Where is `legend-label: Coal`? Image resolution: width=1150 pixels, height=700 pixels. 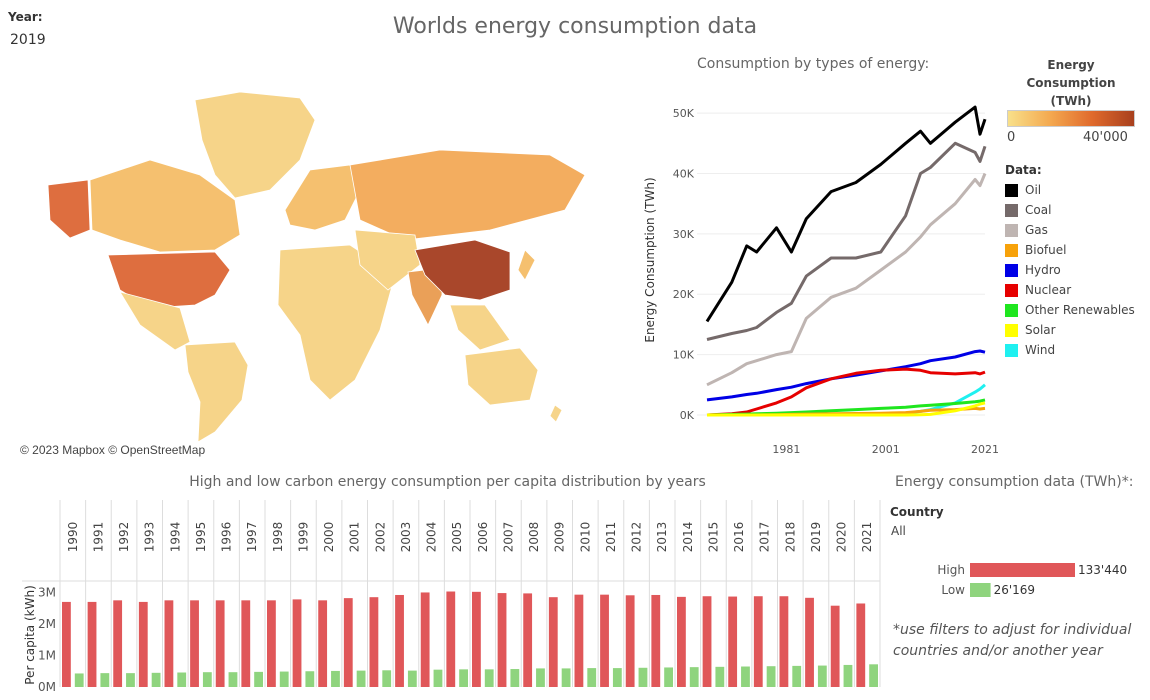
legend-label: Coal is located at coordinates (1038, 210).